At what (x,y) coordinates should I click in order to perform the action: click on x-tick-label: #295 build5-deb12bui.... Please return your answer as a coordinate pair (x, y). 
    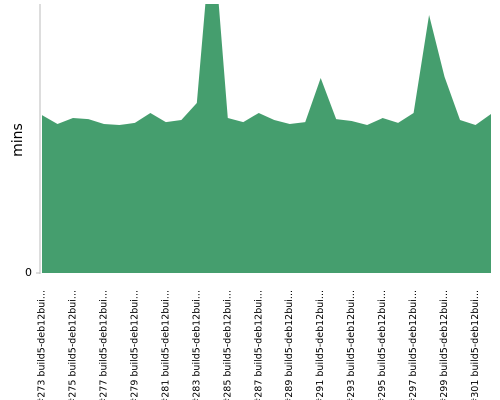
    Looking at the image, I should click on (382, 345).